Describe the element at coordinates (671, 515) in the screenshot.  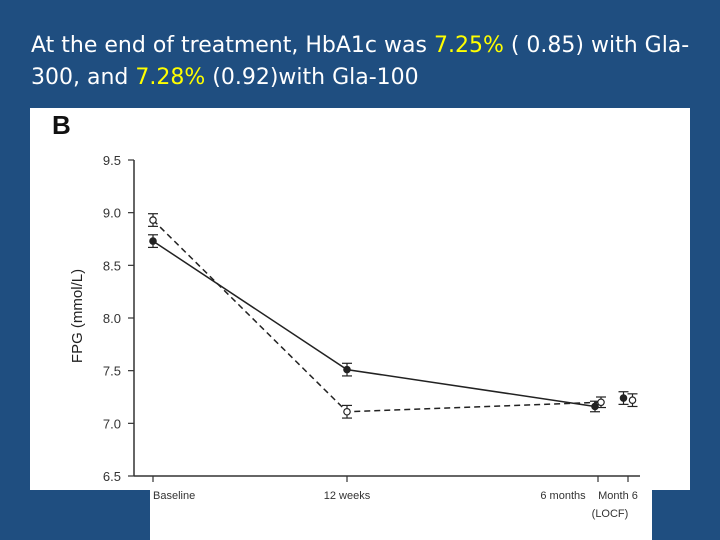
I see `footer-bar-right` at that location.